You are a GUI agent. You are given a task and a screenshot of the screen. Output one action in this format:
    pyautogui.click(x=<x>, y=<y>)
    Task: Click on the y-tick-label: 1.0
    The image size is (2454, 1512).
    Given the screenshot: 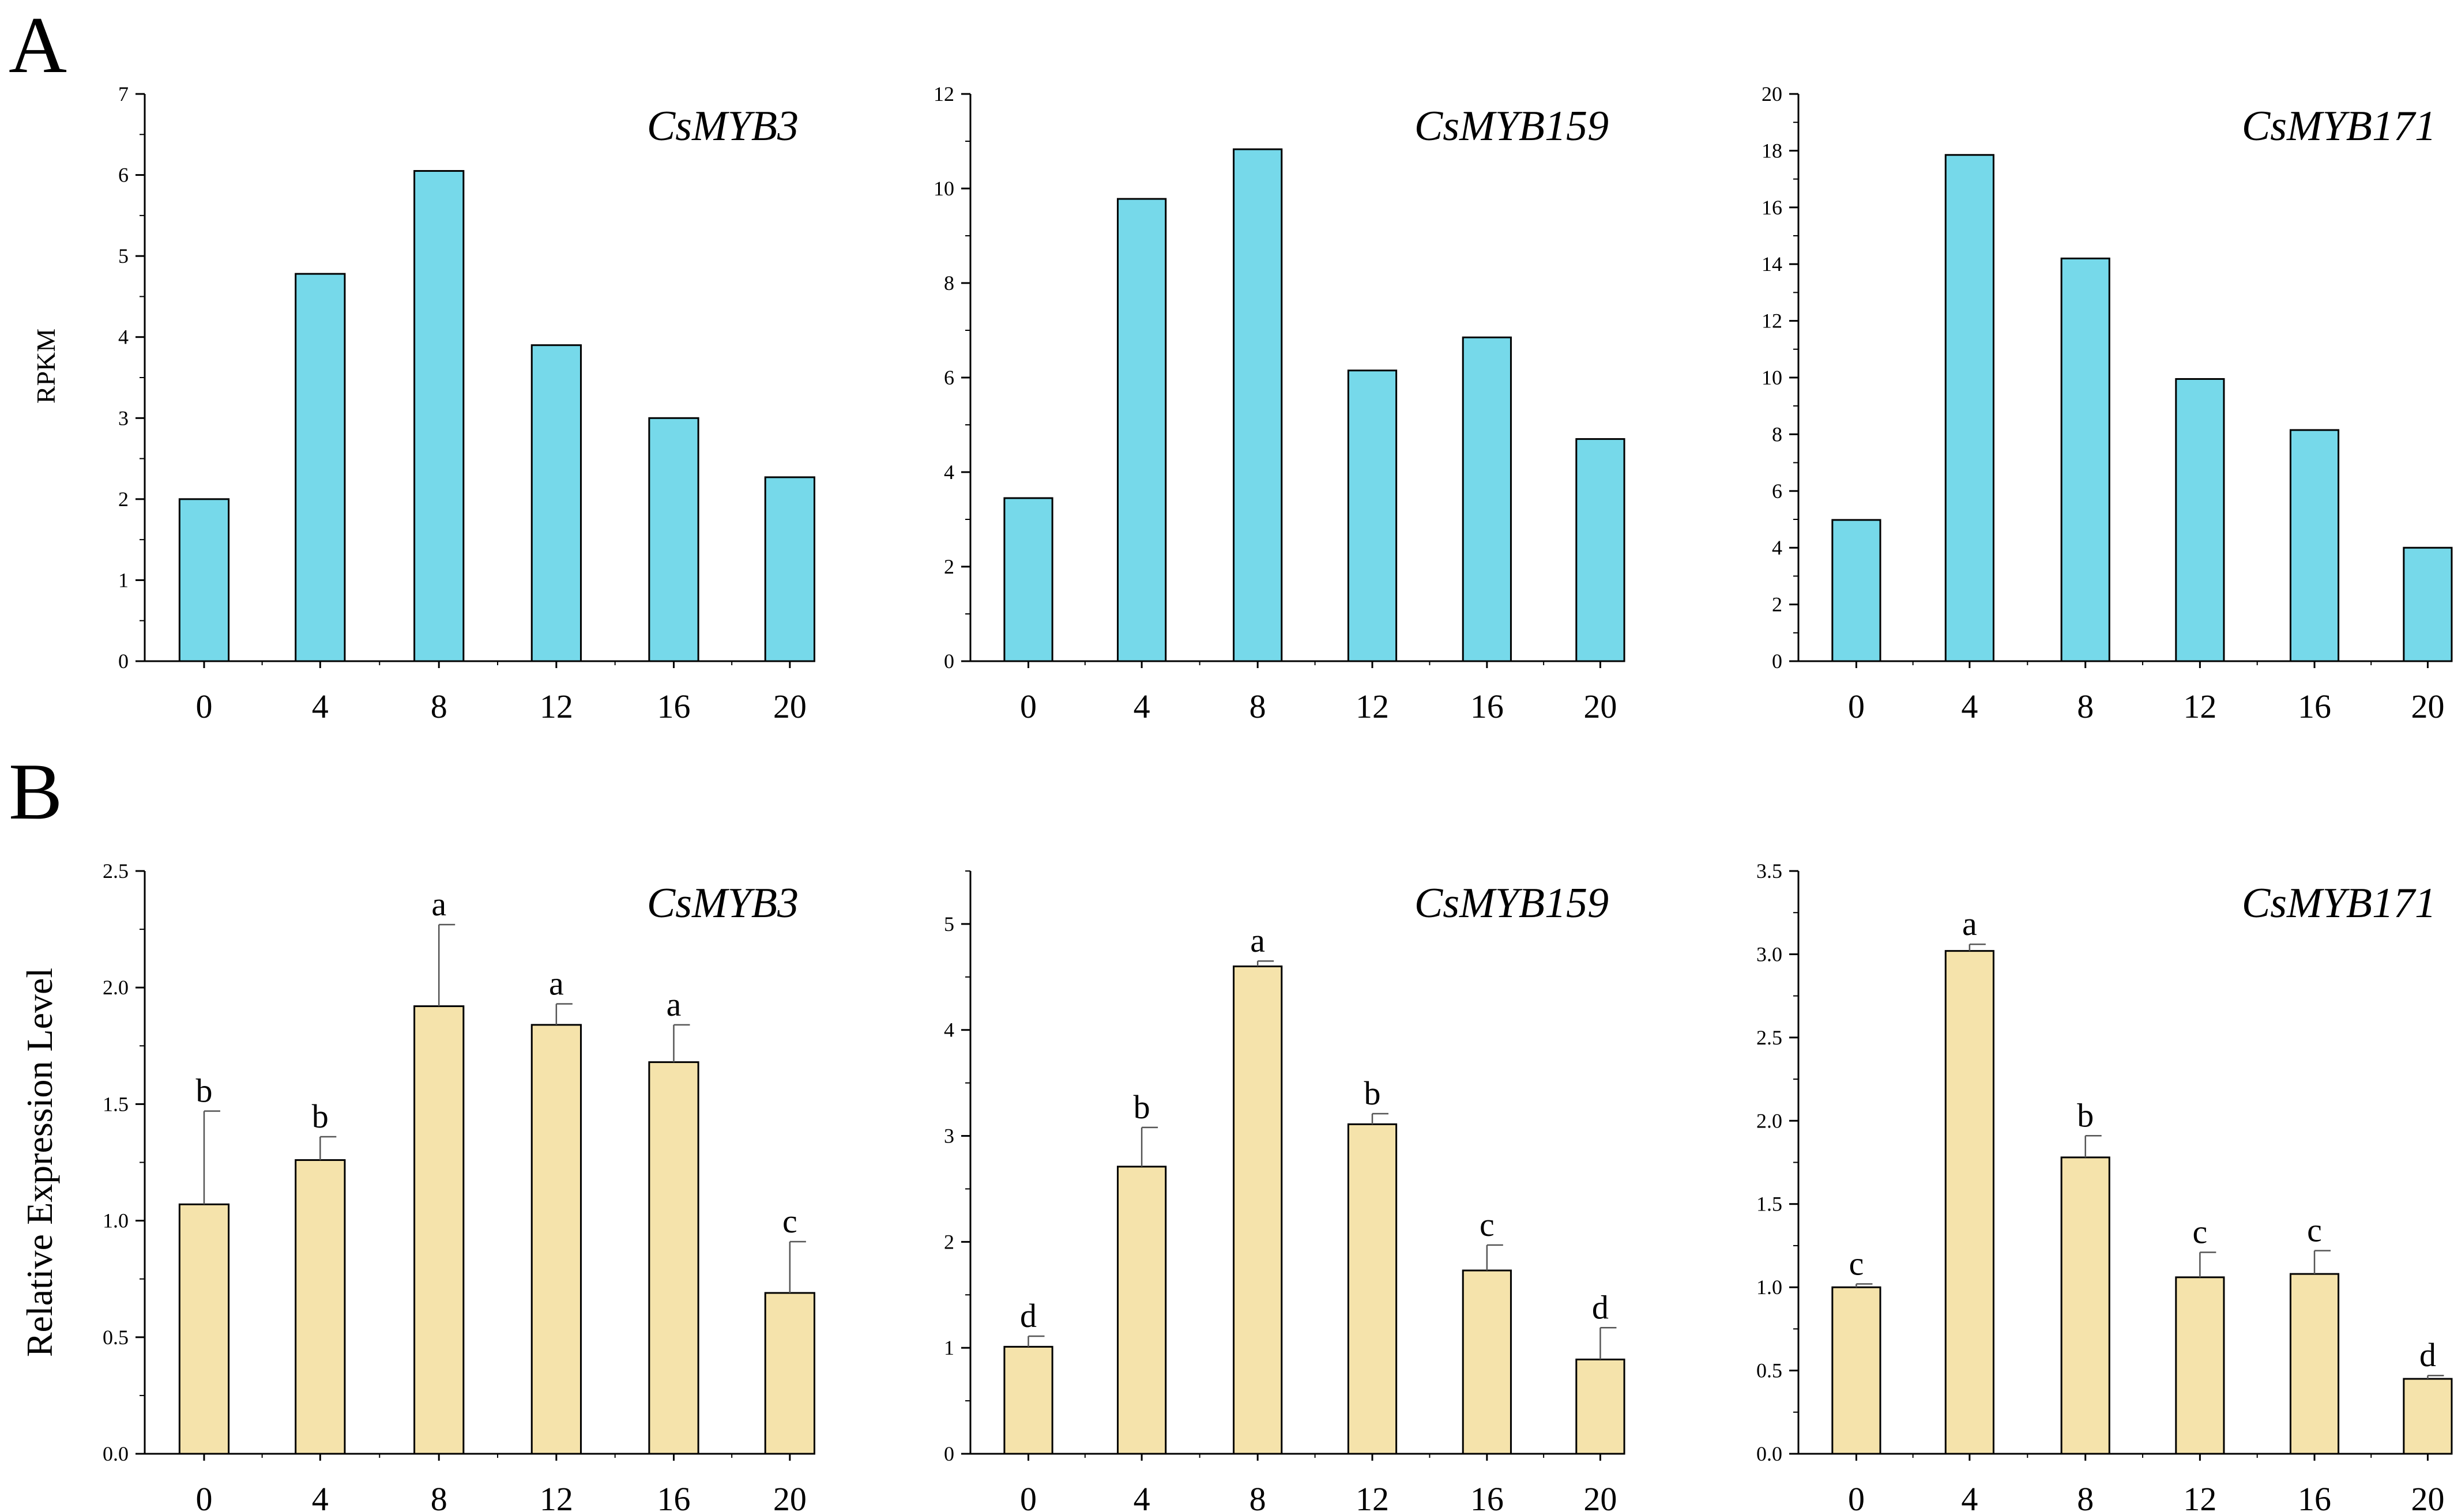 What is the action you would take?
    pyautogui.click(x=116, y=1221)
    